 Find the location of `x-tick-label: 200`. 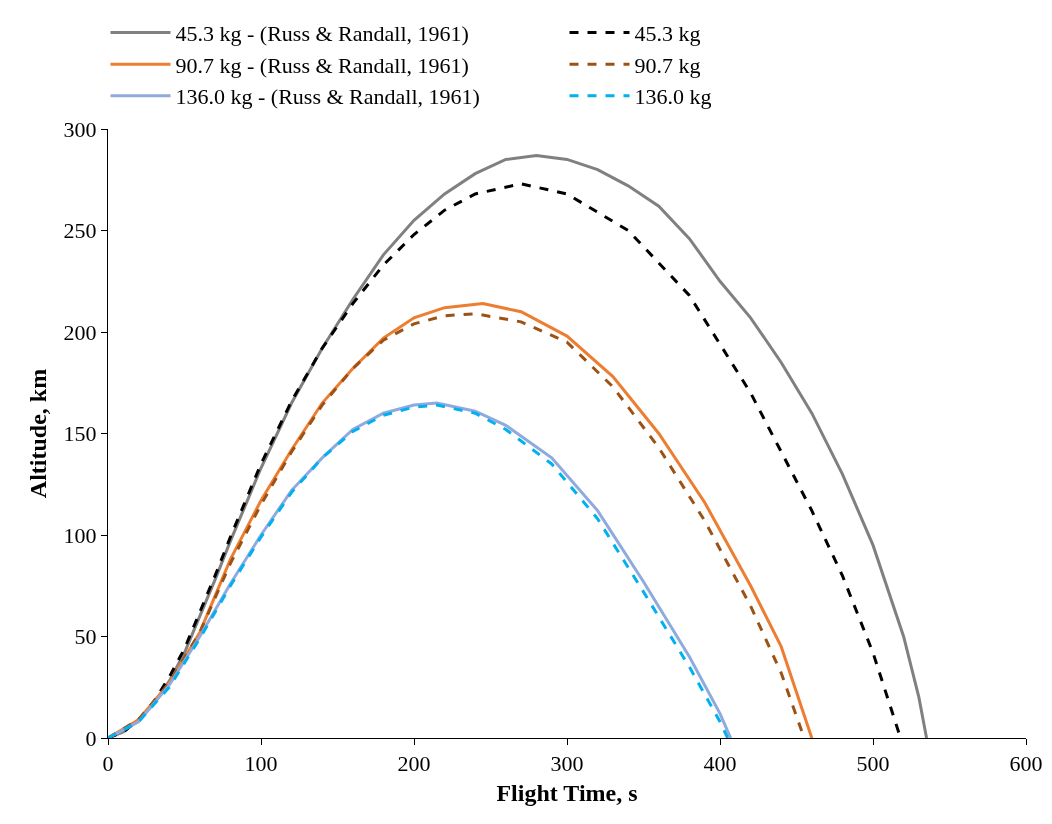

x-tick-label: 200 is located at coordinates (414, 764).